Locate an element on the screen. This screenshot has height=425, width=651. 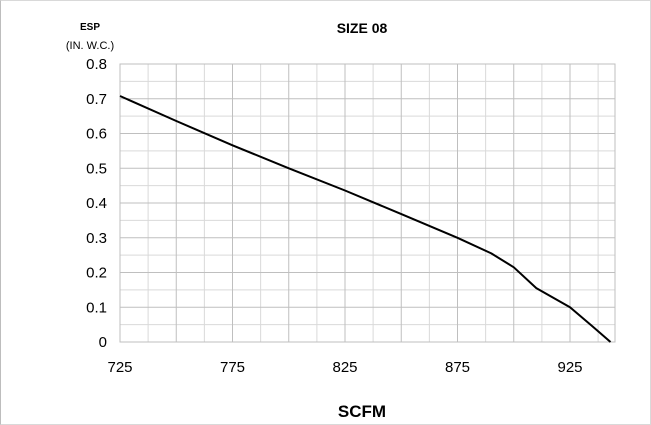
x-tick-label: 875 is located at coordinates (457, 367).